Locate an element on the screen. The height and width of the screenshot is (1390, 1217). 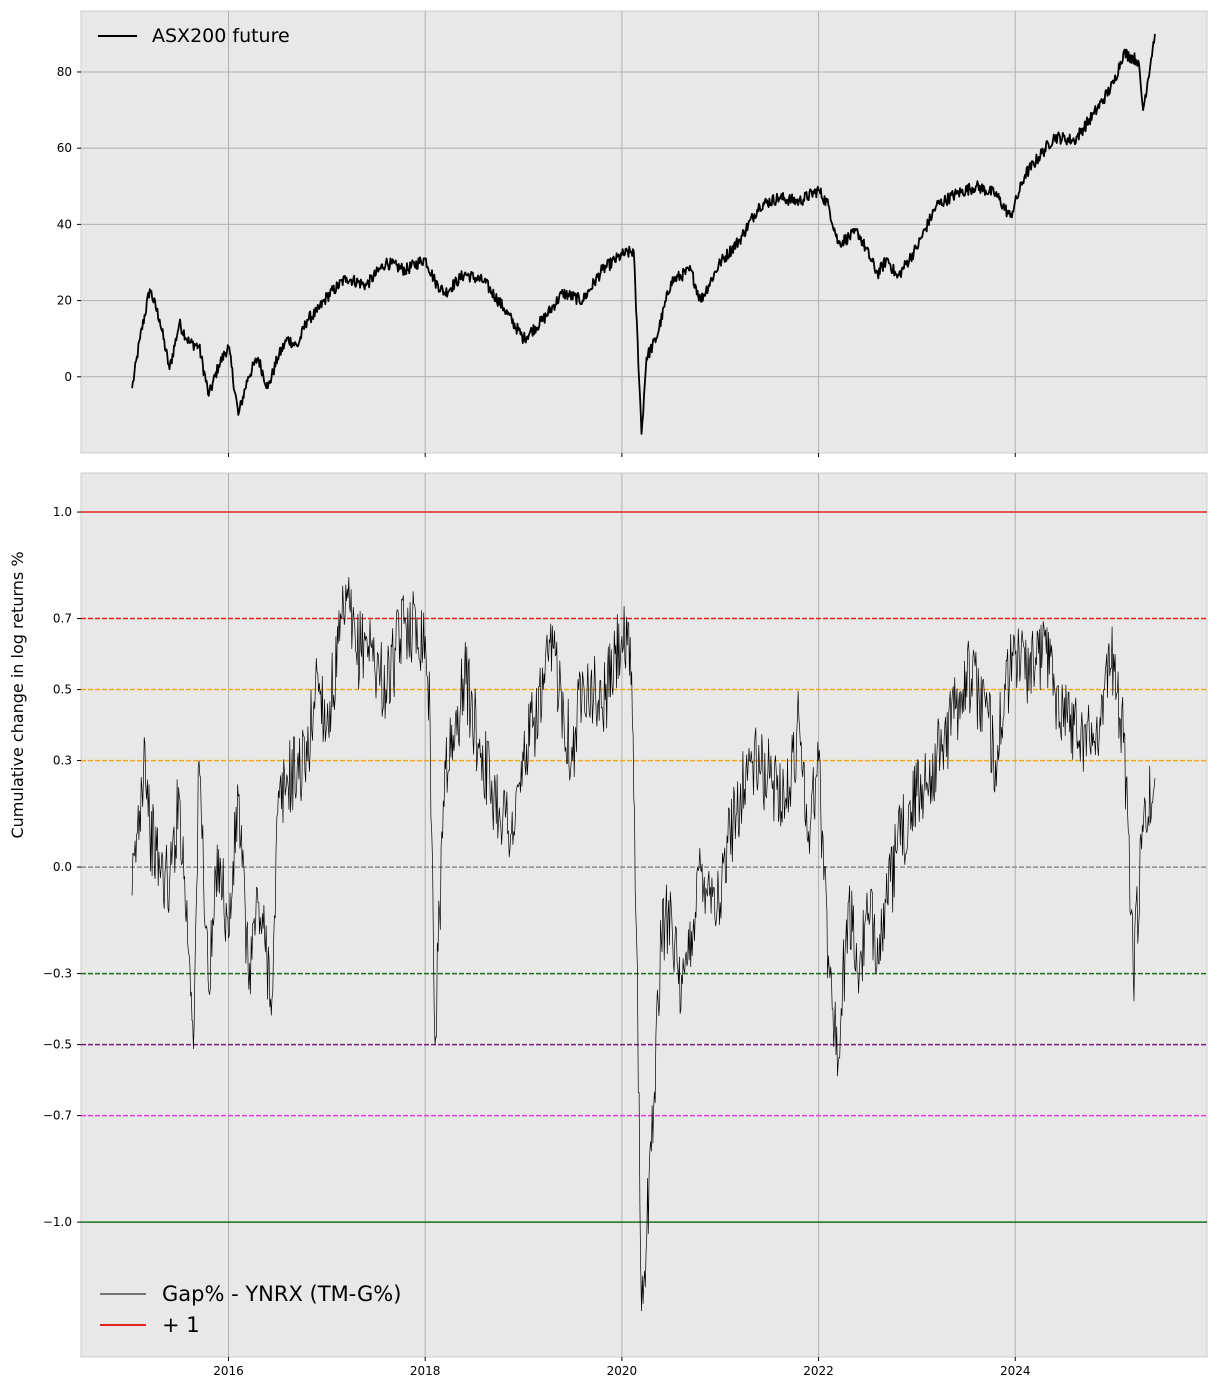
top-legend-label: ASX200 future is located at coordinates (221, 36).